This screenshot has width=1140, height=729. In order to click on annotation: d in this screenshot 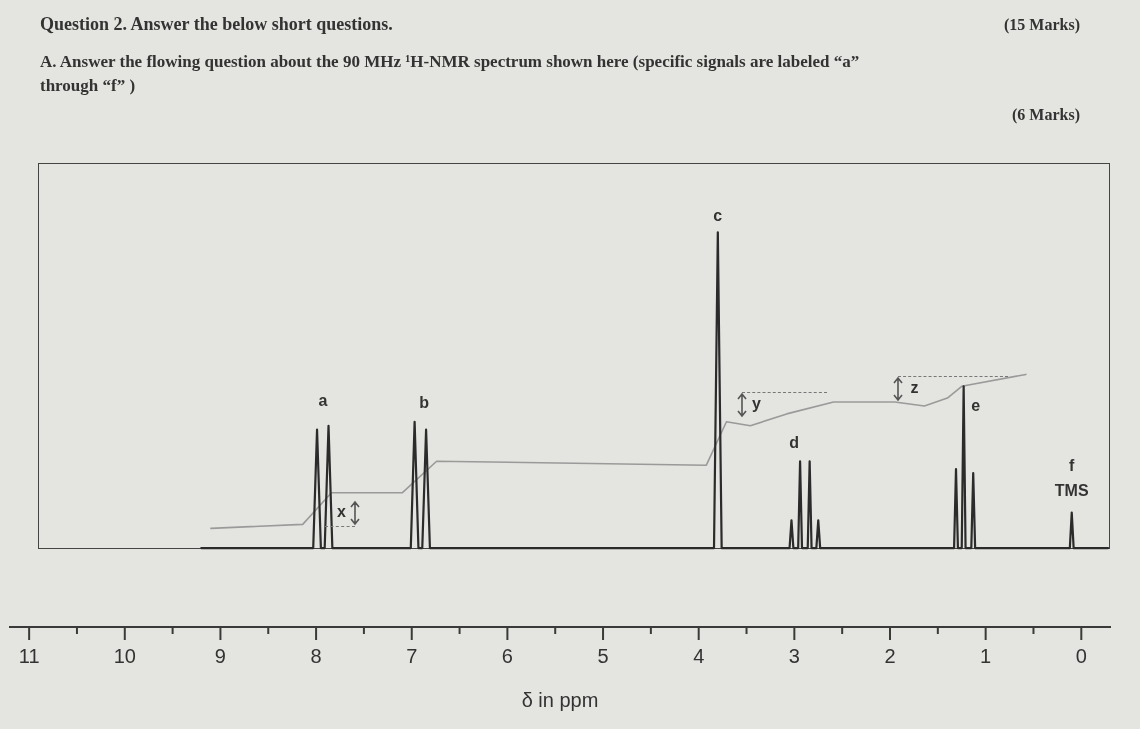, I will do `click(794, 442)`.